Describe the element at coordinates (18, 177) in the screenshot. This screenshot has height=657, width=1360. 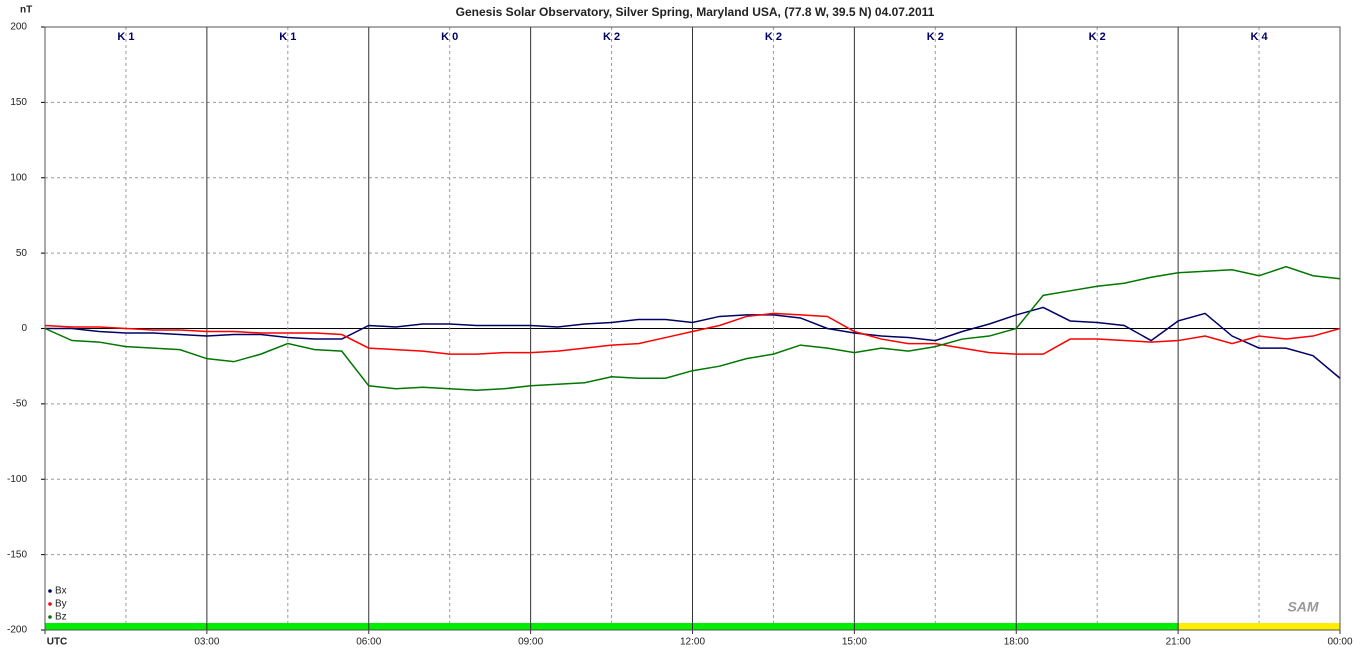
I see `y-tick-label: 100` at that location.